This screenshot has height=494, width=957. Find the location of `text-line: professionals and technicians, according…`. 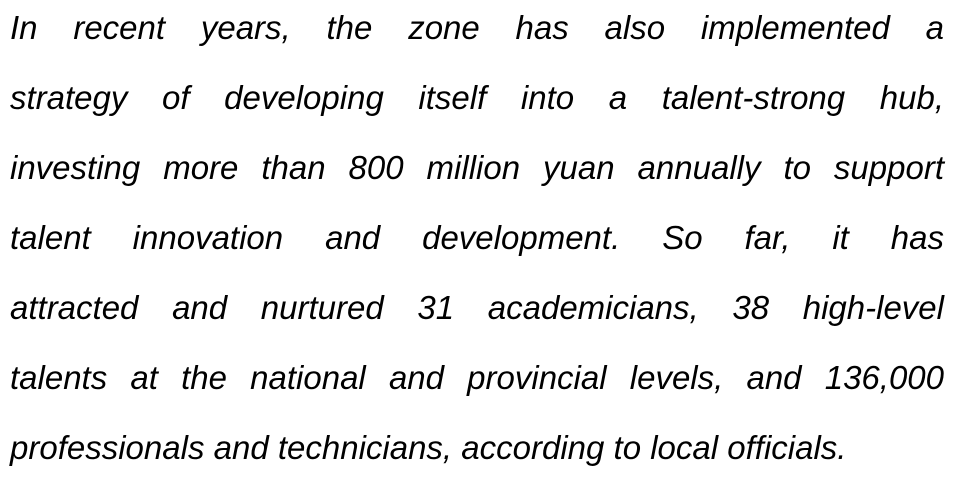

text-line: professionals and technicians, according… is located at coordinates (428, 447).